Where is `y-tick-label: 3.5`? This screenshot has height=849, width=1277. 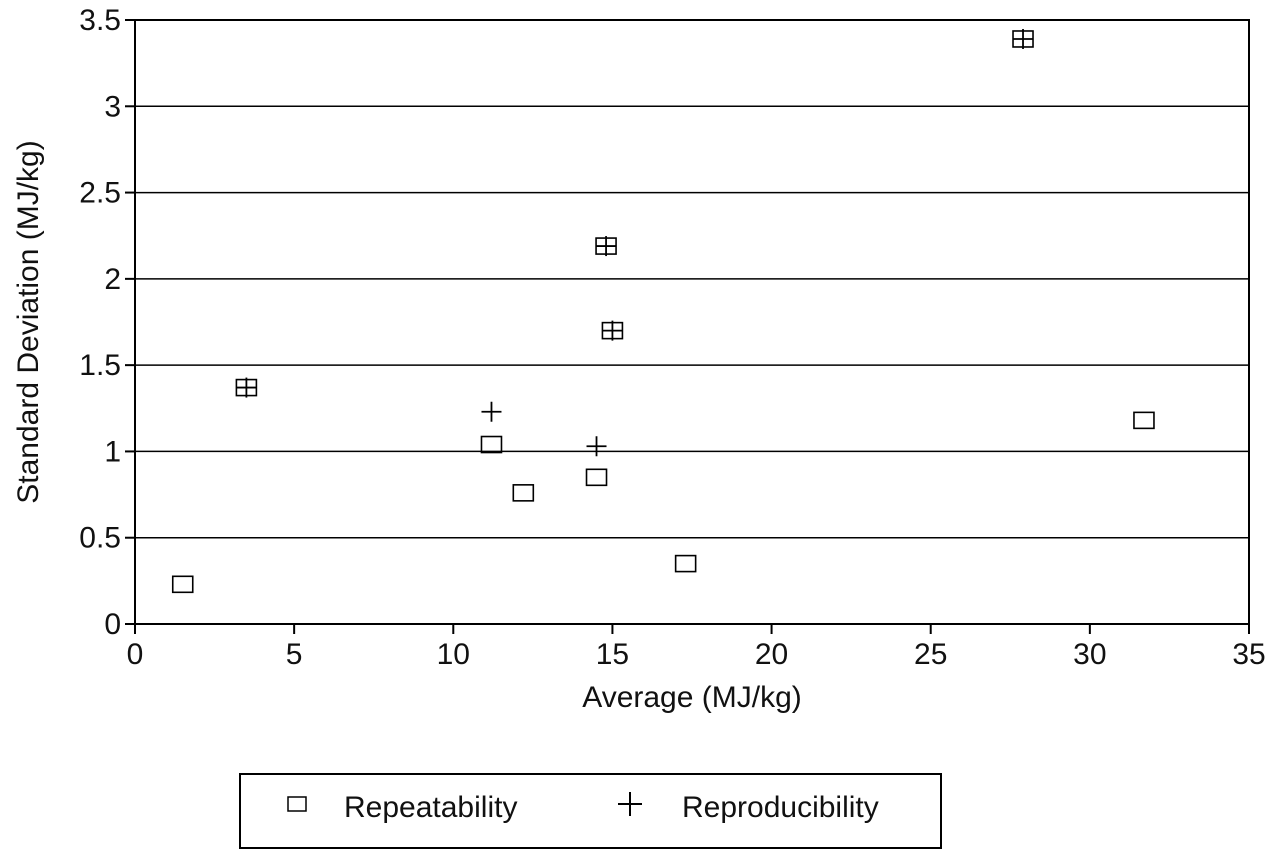
y-tick-label: 3.5 is located at coordinates (100, 20).